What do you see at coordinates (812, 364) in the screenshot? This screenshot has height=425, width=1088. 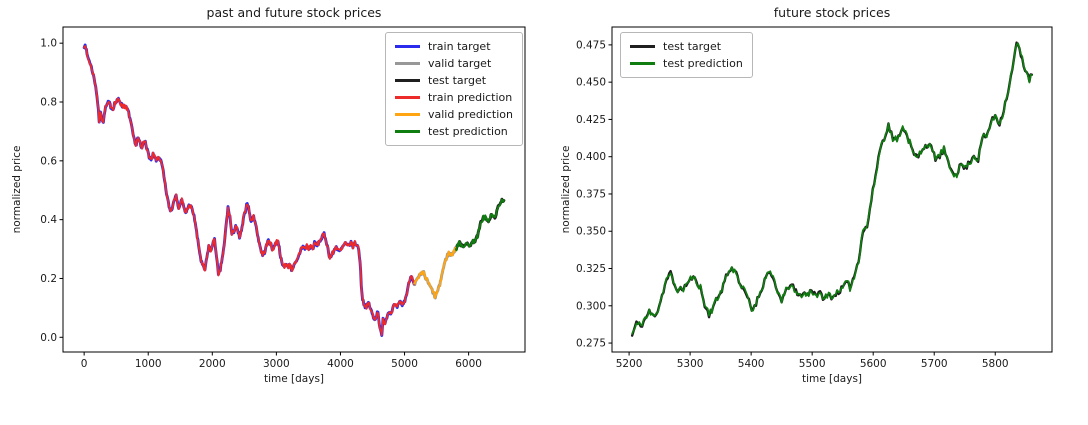 I see `x-tick-label: 5500` at bounding box center [812, 364].